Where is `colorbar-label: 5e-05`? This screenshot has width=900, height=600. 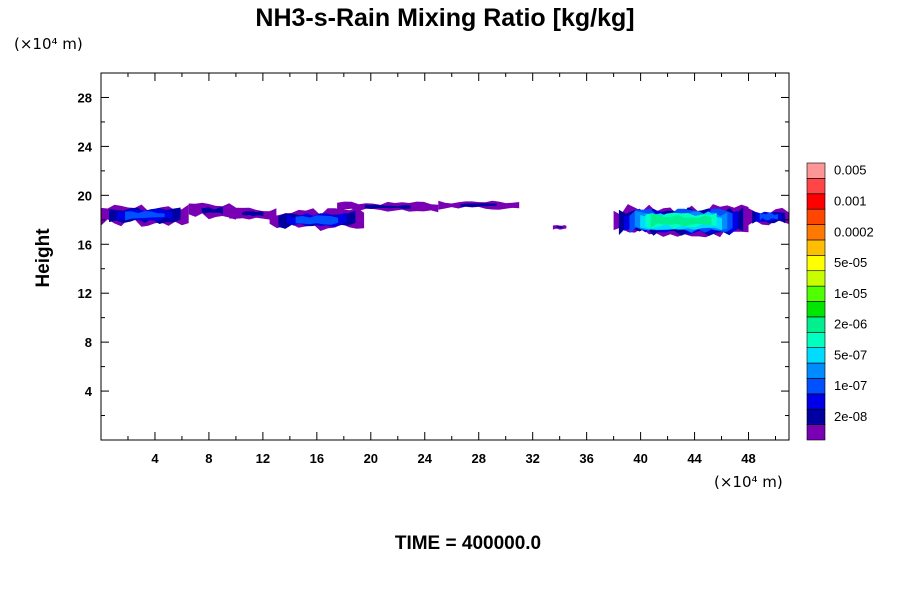
colorbar-label: 5e-05 is located at coordinates (850, 262).